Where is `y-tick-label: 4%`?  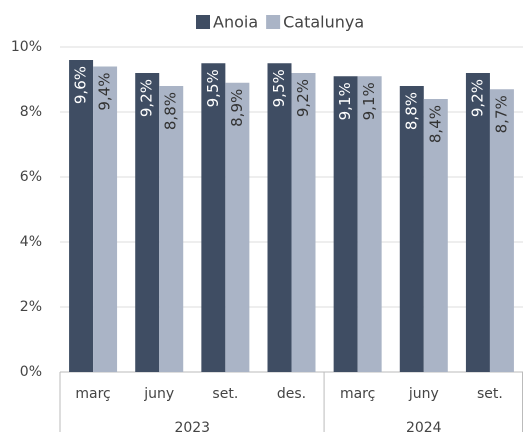
y-tick-label: 4% is located at coordinates (31, 242).